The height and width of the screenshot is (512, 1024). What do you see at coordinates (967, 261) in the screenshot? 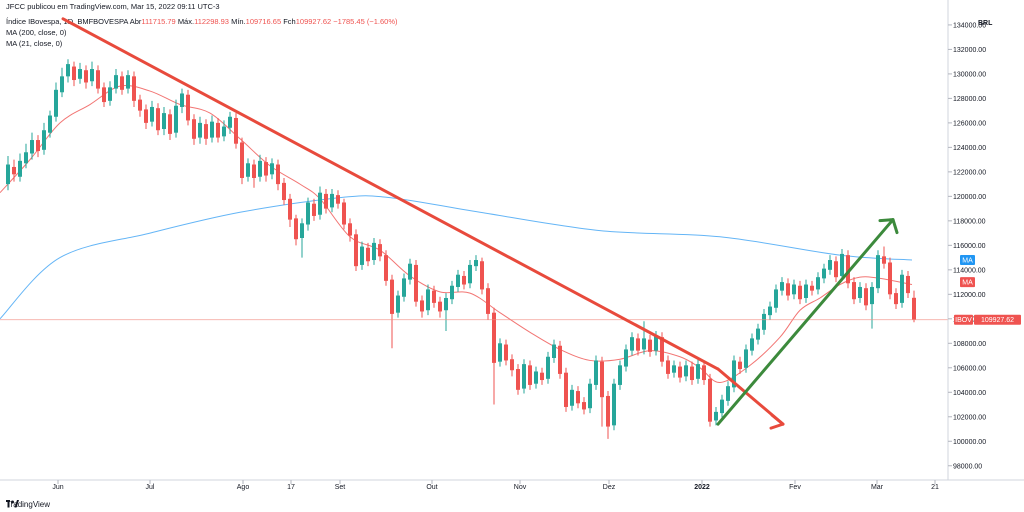
I see `ma-price-tag-label: MA` at bounding box center [967, 261].